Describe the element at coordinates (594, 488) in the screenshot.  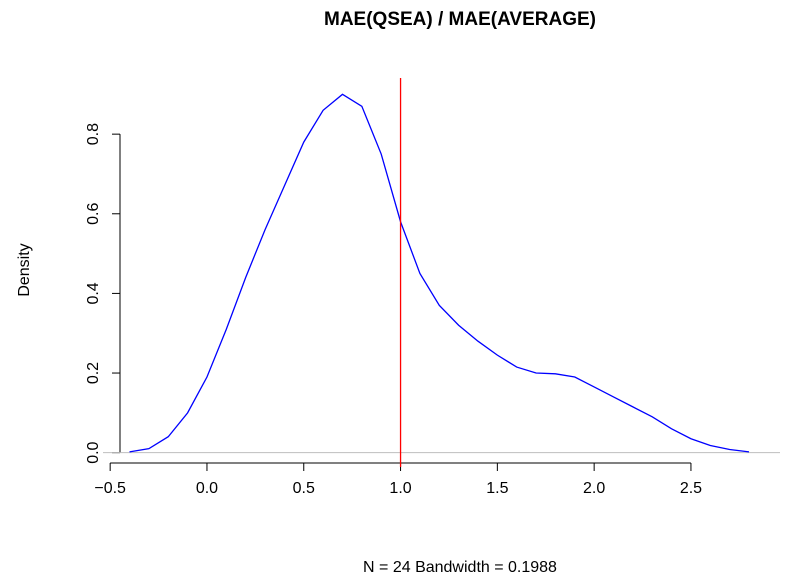
I see `x-tick-label: 2.0` at that location.